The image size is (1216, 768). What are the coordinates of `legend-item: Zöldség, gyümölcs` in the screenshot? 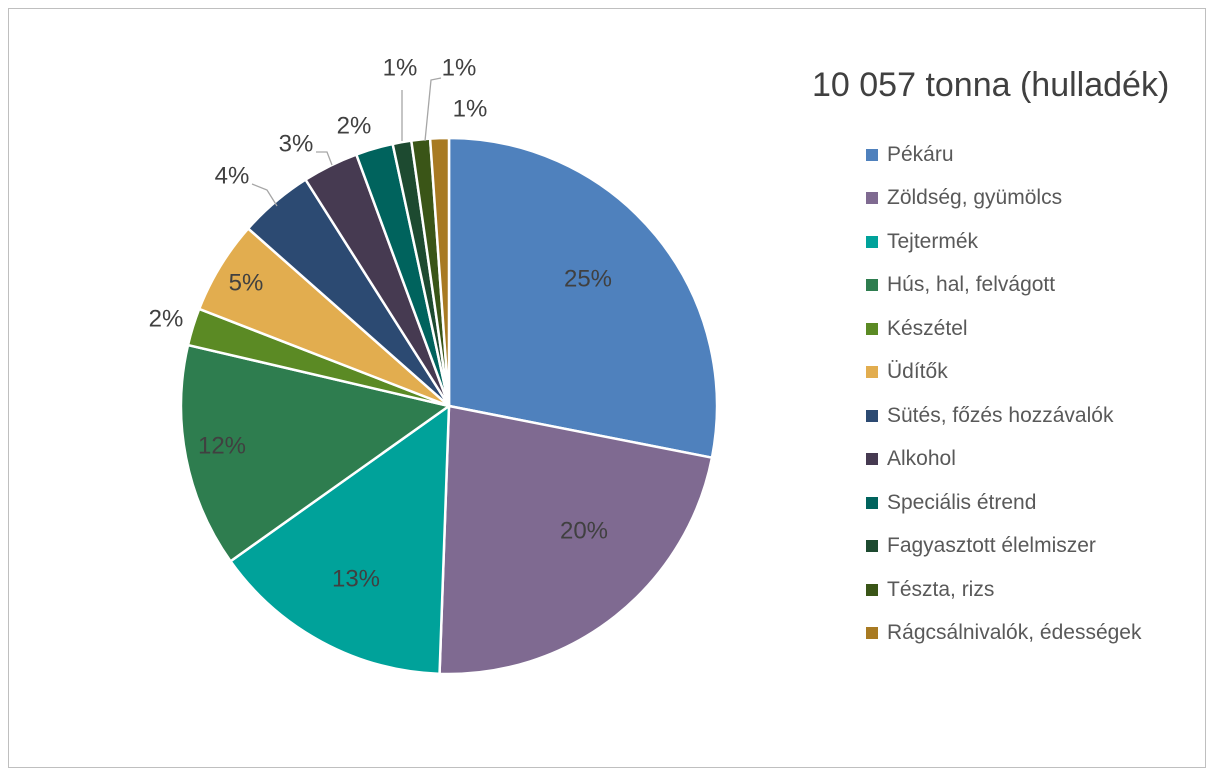 It's located at (1003, 199).